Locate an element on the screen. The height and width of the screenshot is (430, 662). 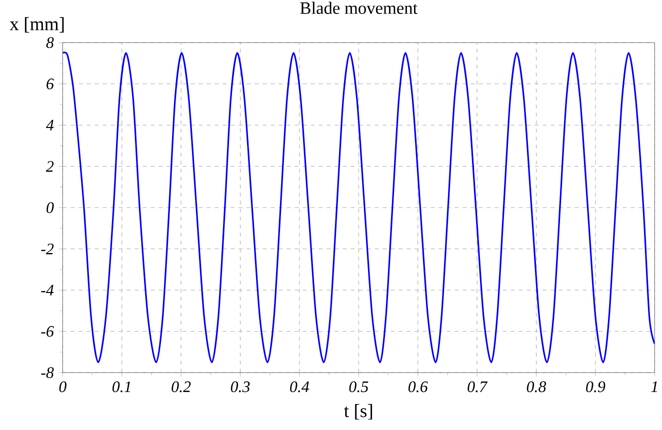
y-tick-label: 6 is located at coordinates (50, 84).